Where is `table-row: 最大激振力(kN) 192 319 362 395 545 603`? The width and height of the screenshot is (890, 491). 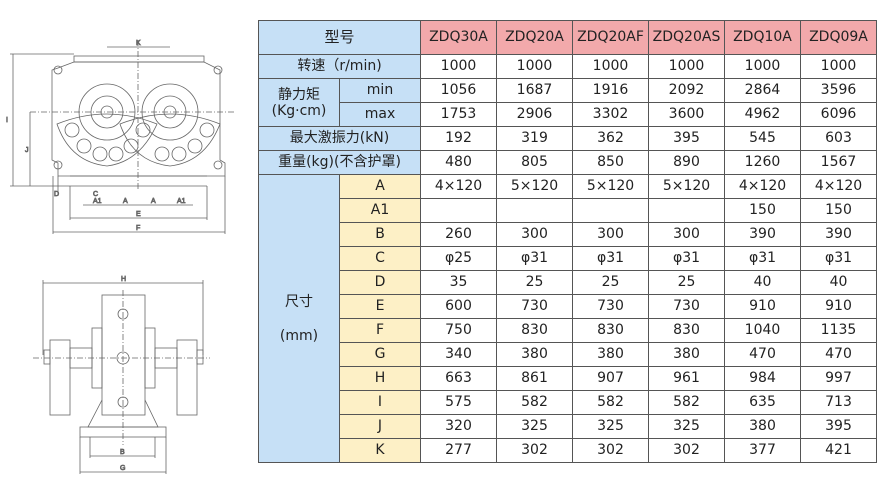
table-row: 最大激振力(kN) 192 319 362 395 545 603 is located at coordinates (567, 138).